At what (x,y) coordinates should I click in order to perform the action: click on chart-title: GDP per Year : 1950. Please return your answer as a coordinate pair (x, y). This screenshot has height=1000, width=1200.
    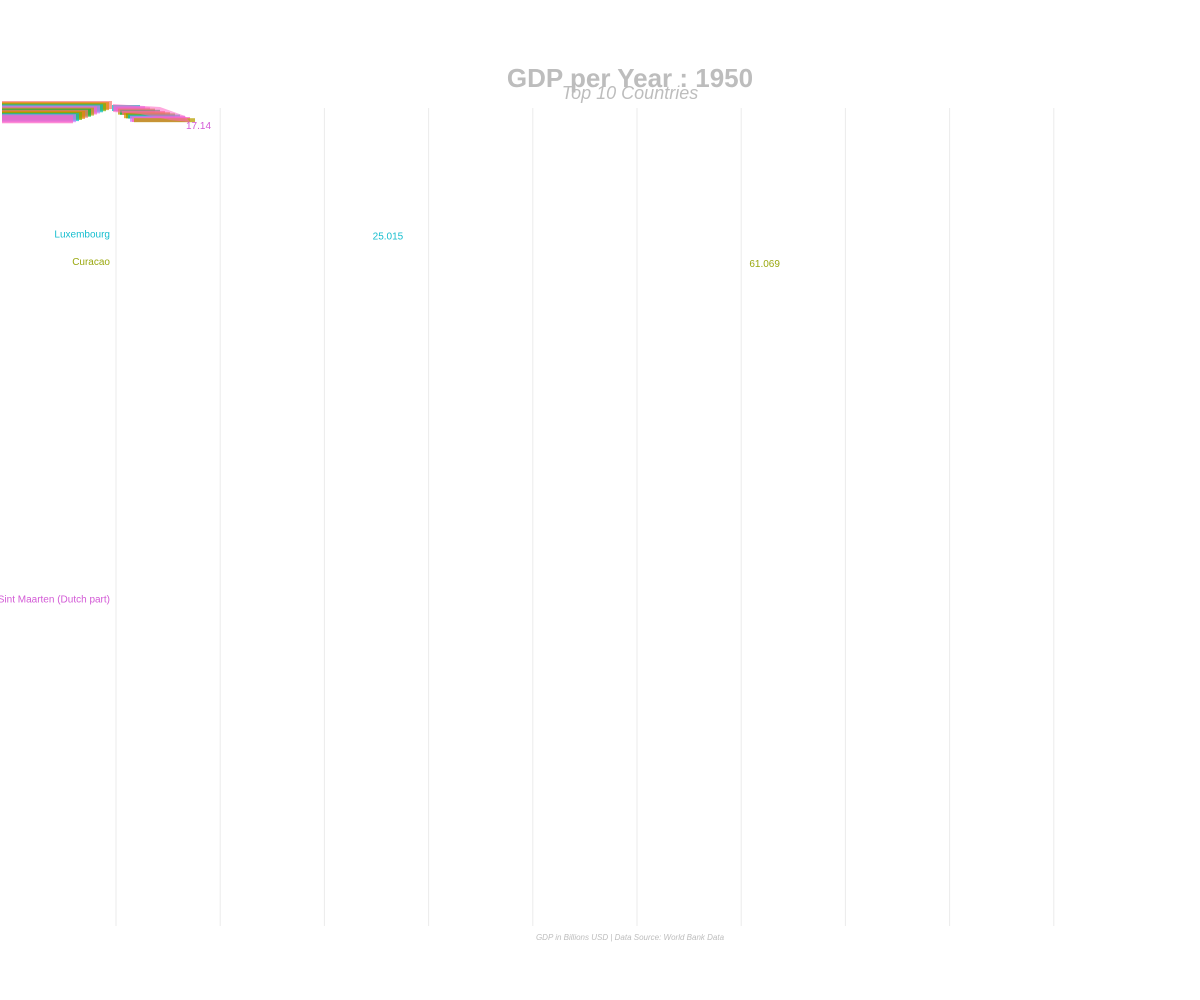
    Looking at the image, I should click on (630, 78).